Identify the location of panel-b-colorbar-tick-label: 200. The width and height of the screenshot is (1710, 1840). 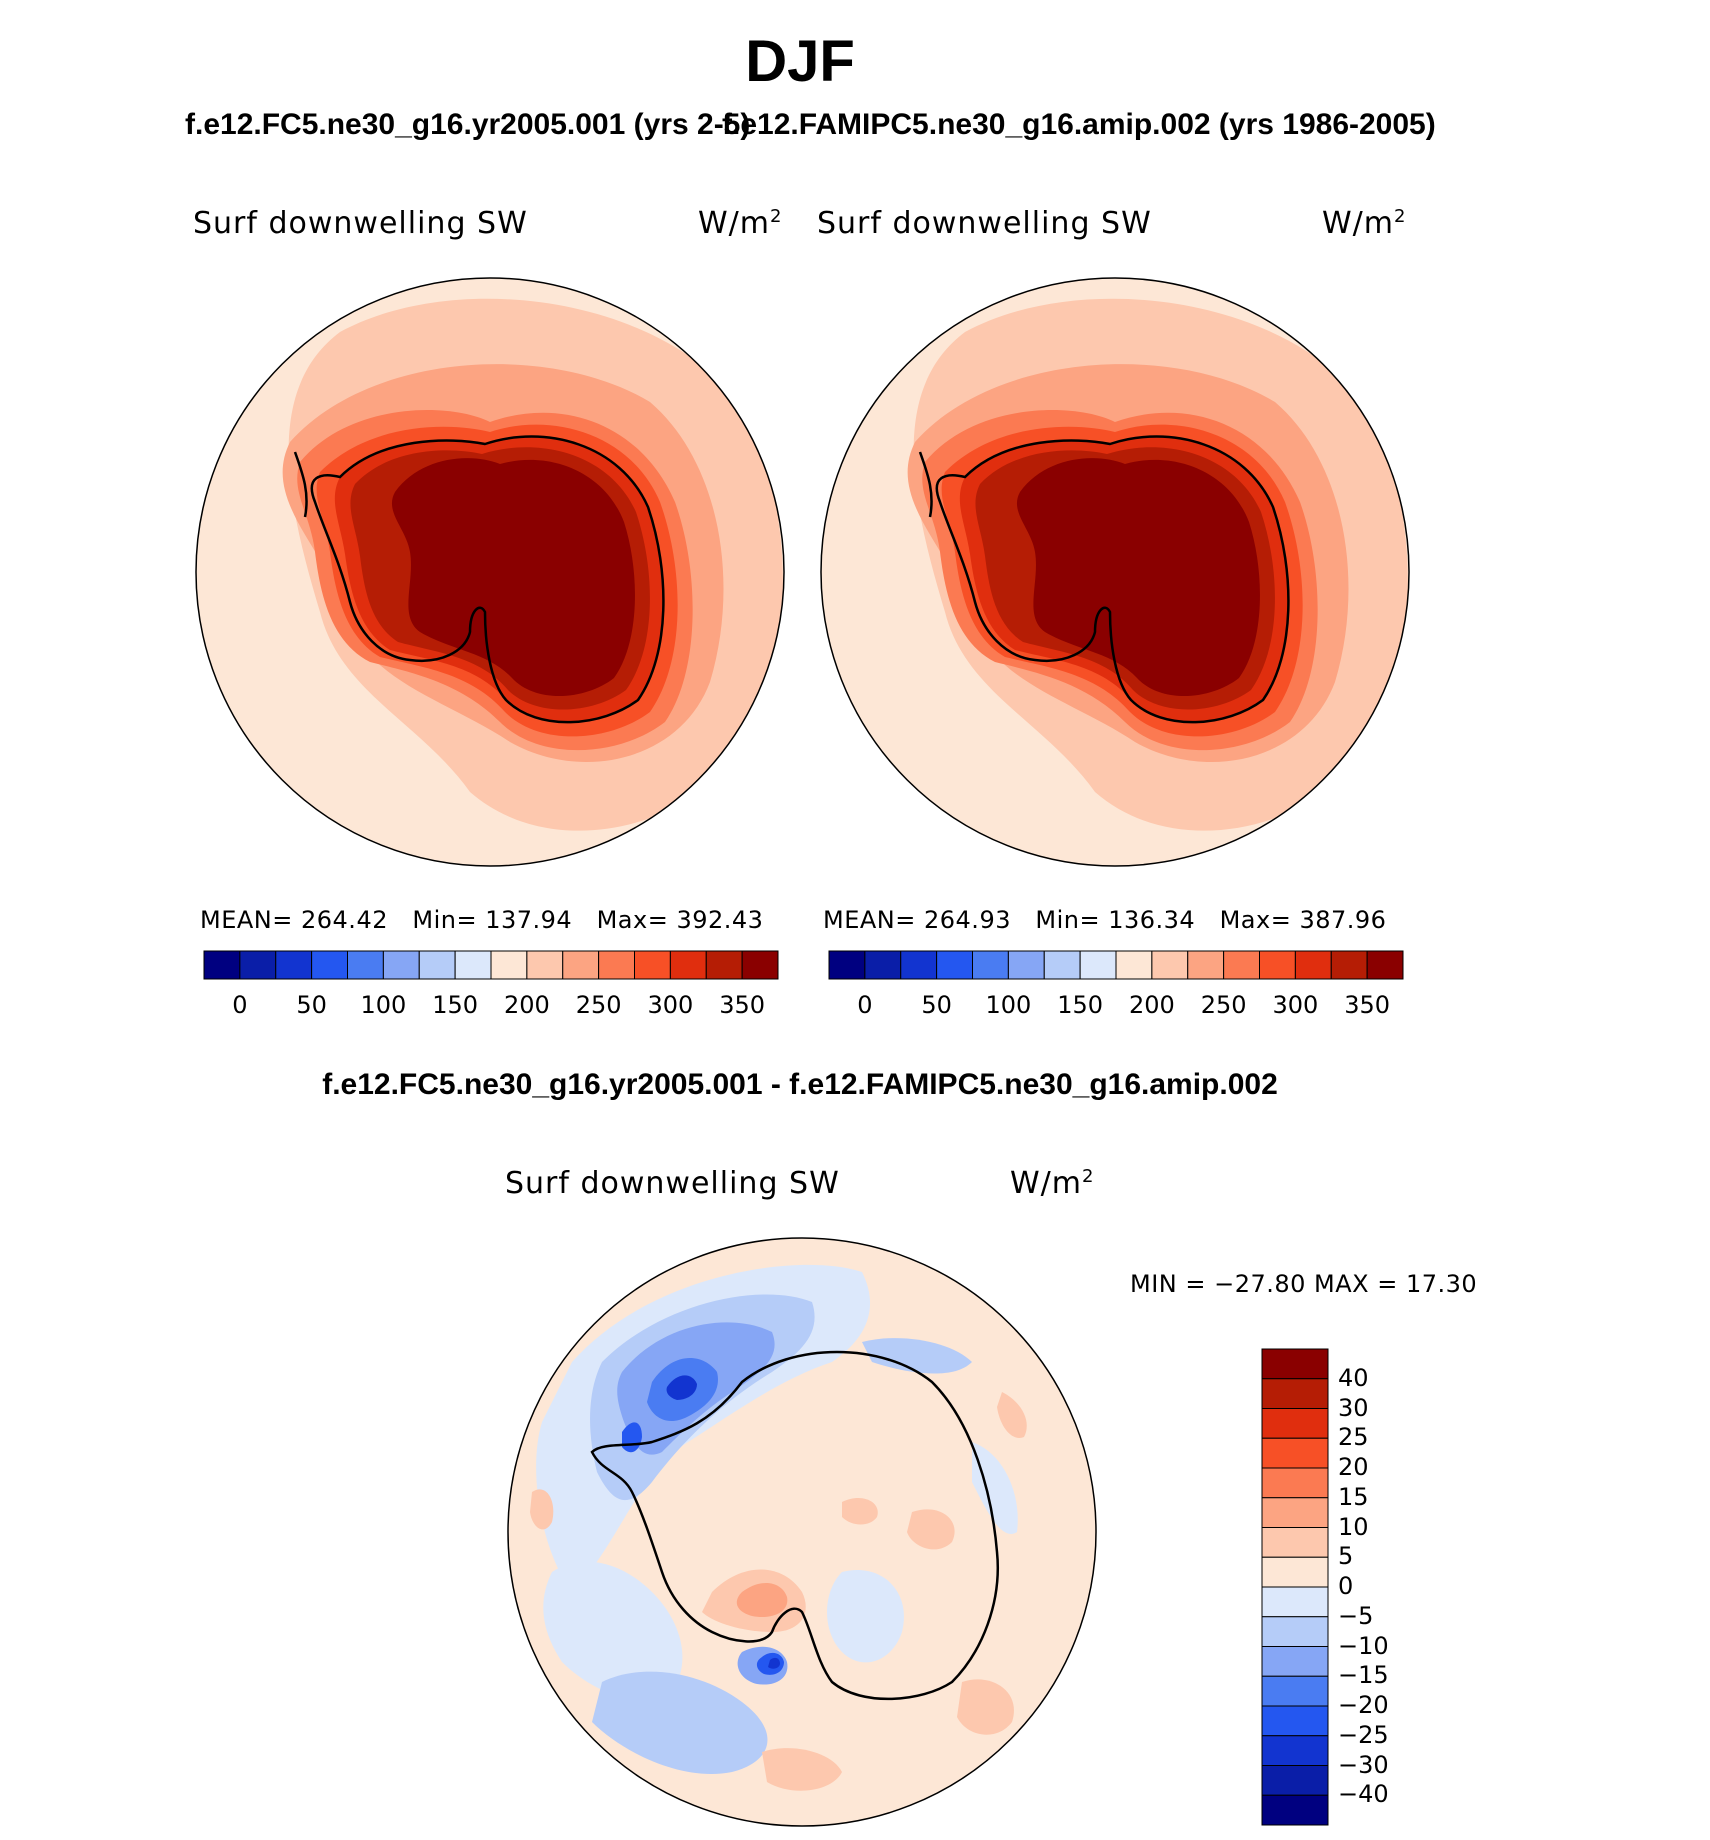
(1151, 1005).